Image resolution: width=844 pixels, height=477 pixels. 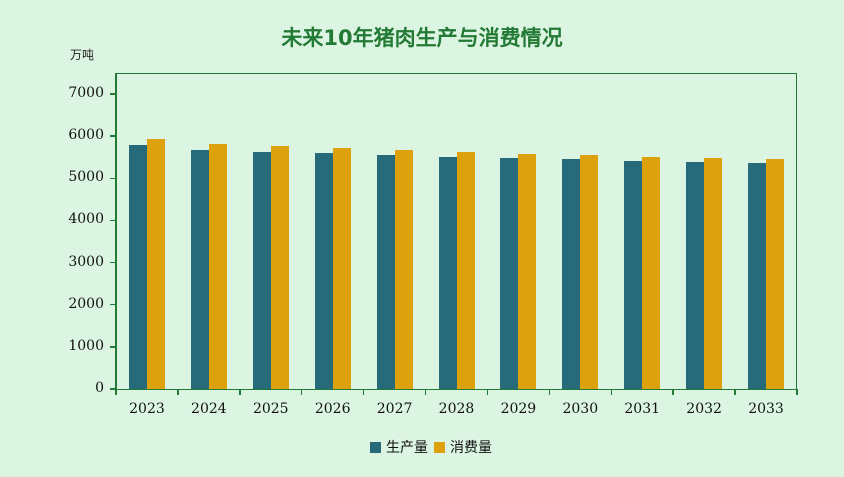 I want to click on bar-production-2032, so click(x=695, y=275).